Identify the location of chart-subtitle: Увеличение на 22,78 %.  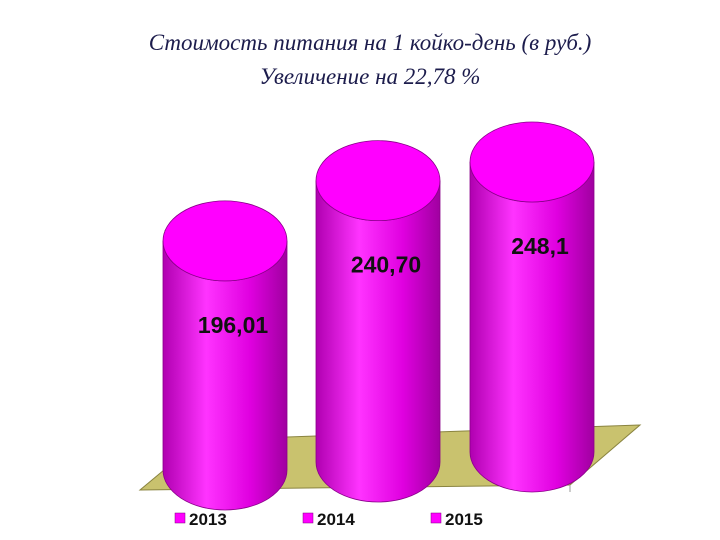
(370, 76).